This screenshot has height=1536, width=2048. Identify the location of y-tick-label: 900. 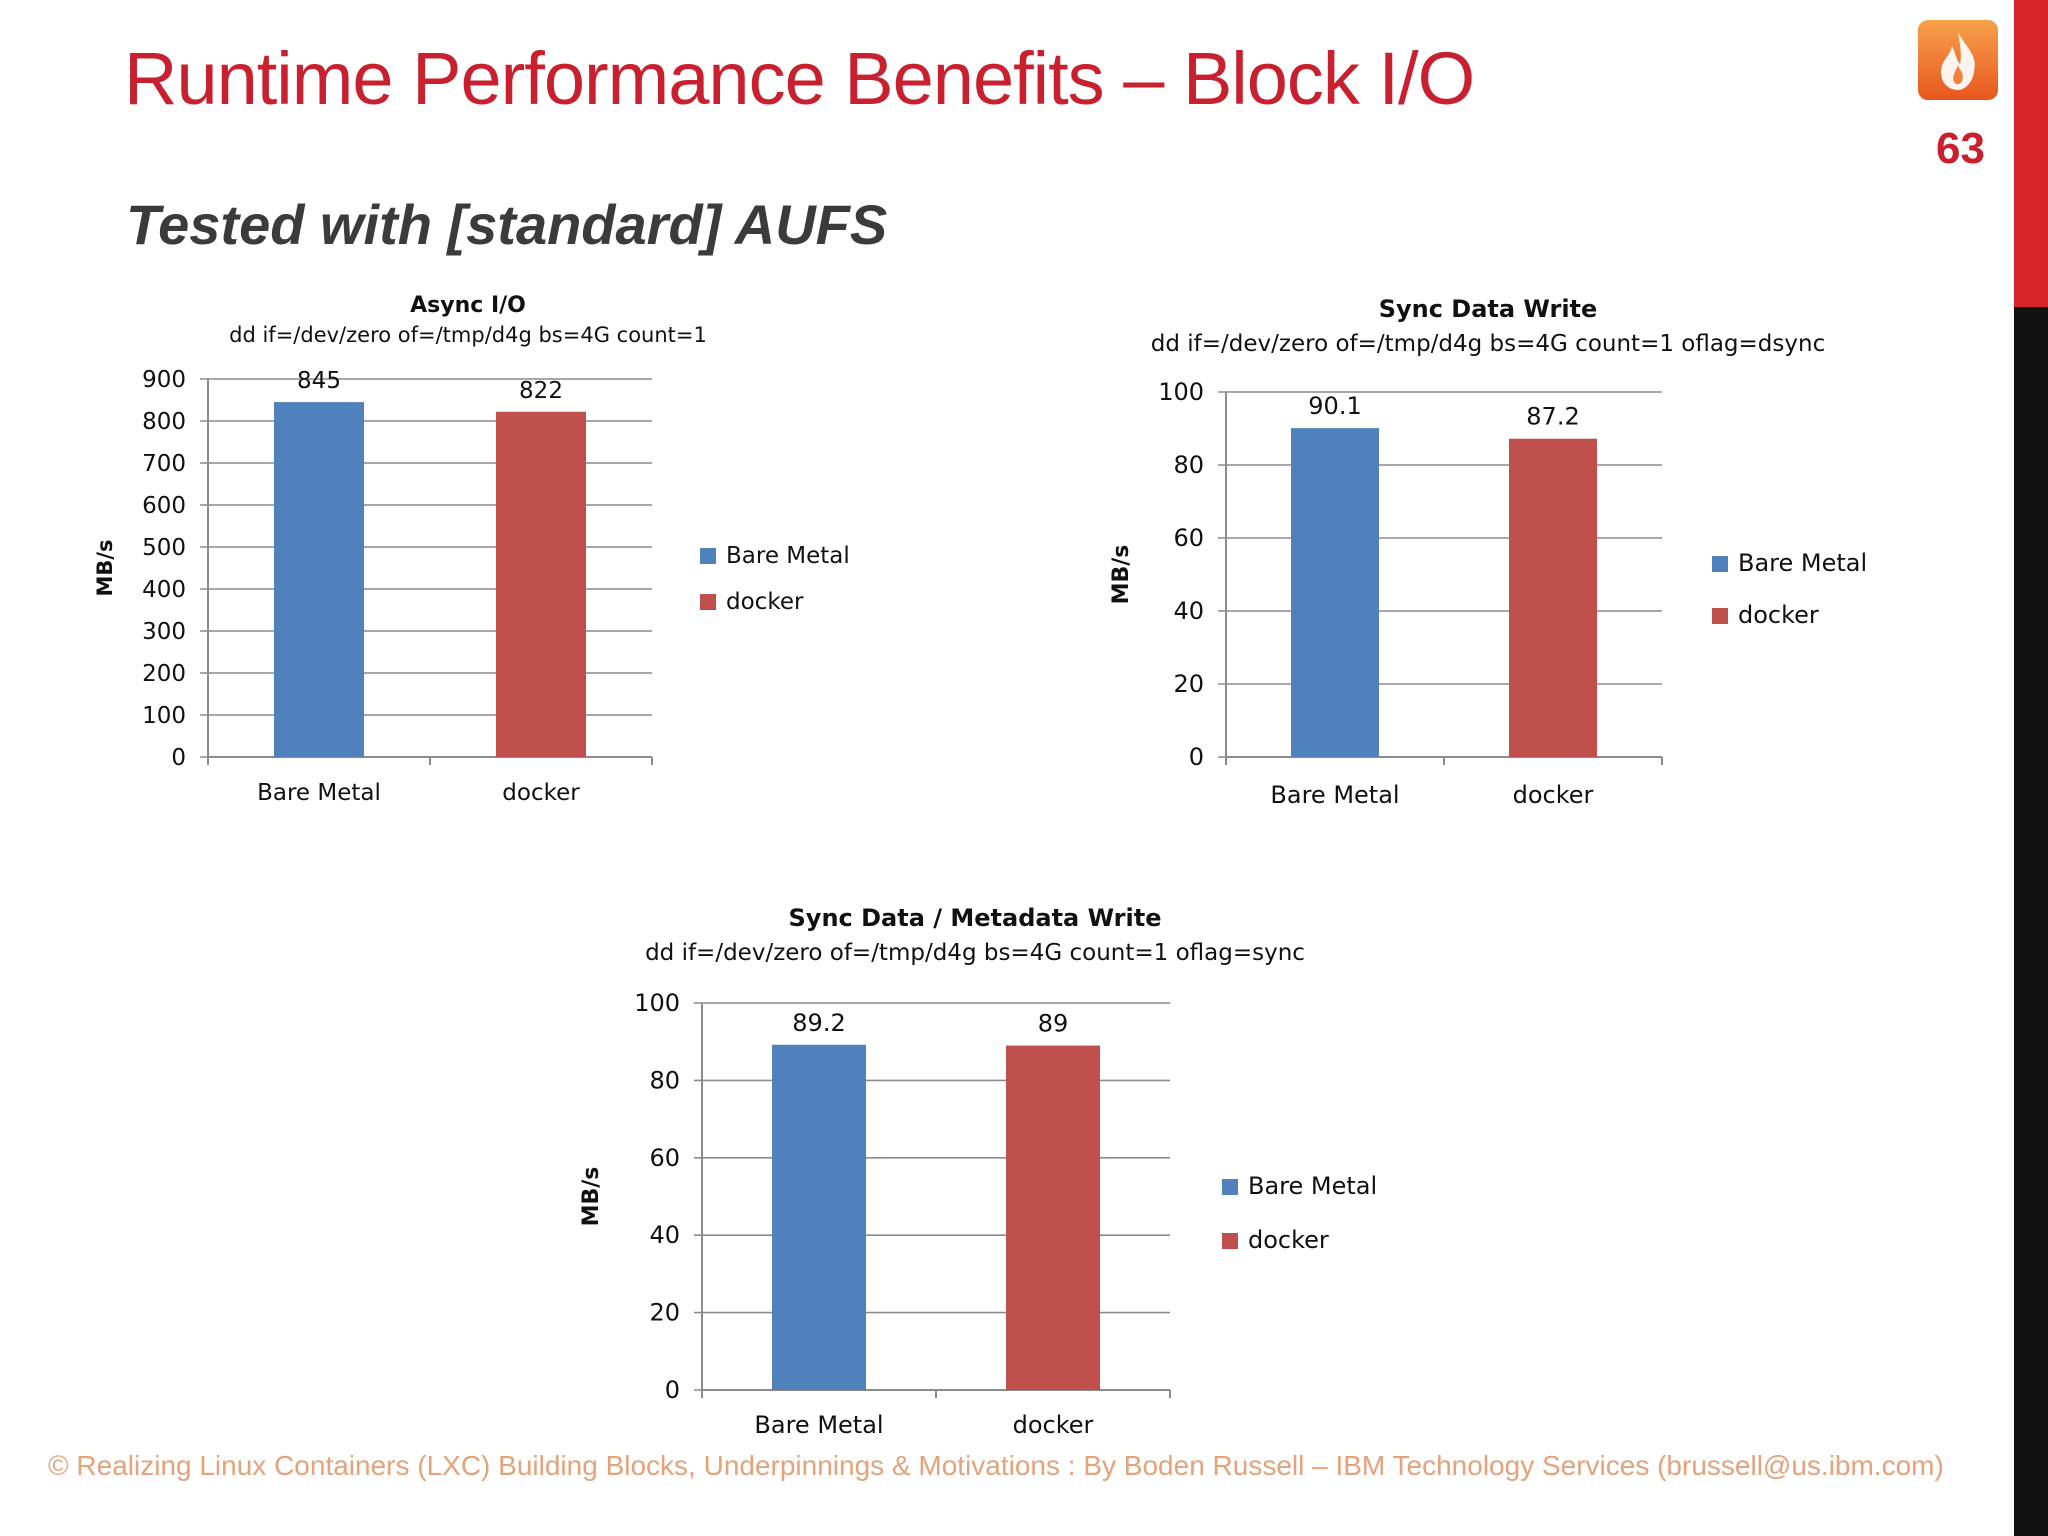
(164, 380).